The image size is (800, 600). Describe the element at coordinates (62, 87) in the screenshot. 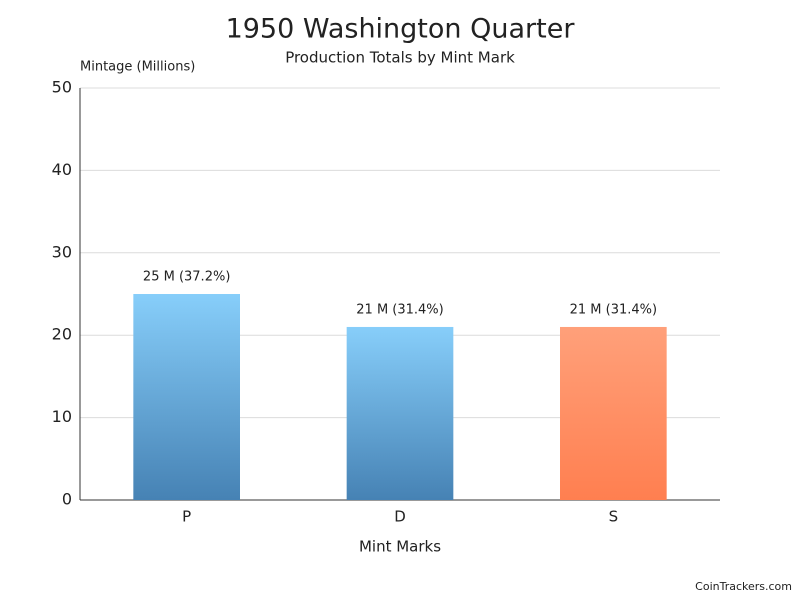

I see `y-tick-label: 50` at that location.